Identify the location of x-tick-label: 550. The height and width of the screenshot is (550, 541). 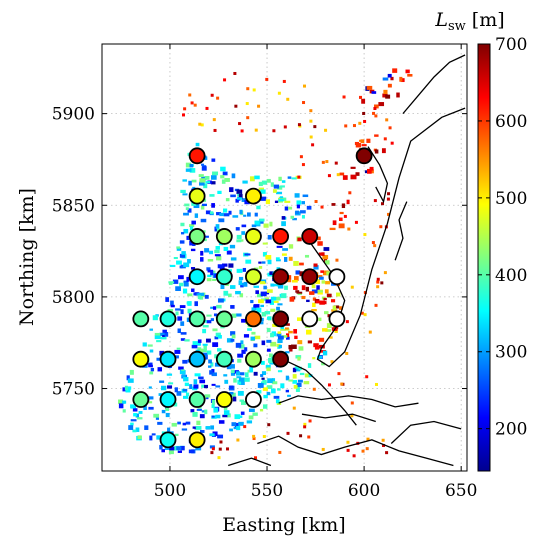
(267, 491).